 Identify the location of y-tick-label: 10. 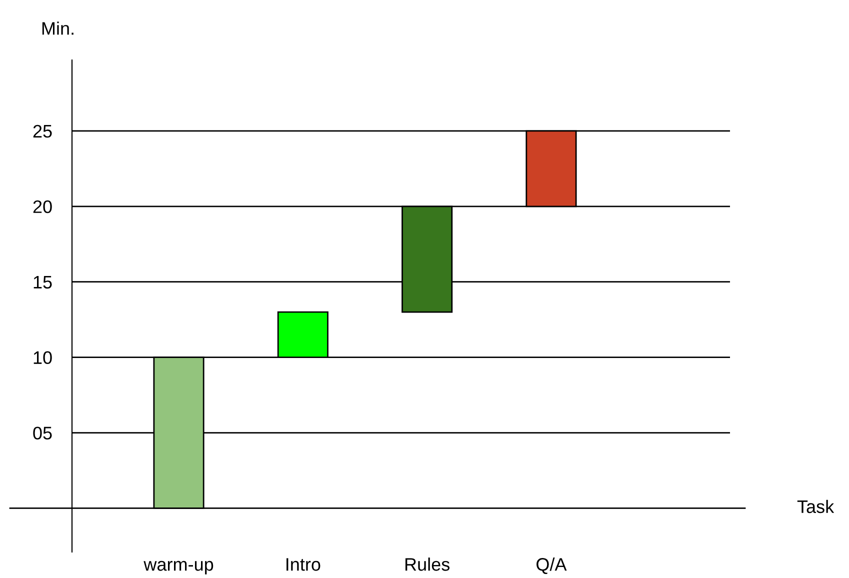
(43, 357).